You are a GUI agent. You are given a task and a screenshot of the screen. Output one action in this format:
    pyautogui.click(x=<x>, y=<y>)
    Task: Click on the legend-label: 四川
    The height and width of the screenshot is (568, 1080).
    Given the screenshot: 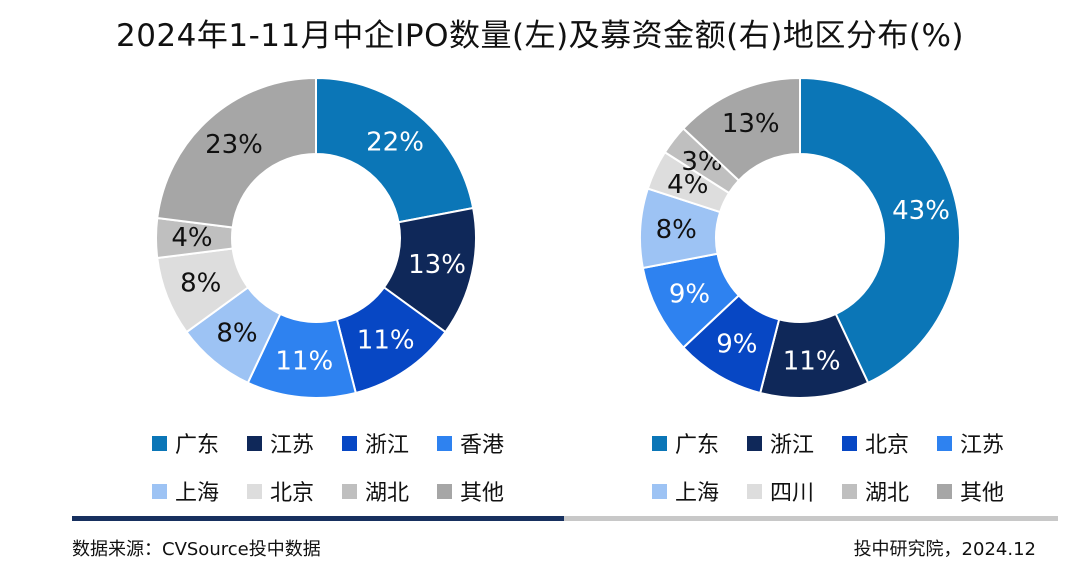 What is the action you would take?
    pyautogui.click(x=792, y=493)
    